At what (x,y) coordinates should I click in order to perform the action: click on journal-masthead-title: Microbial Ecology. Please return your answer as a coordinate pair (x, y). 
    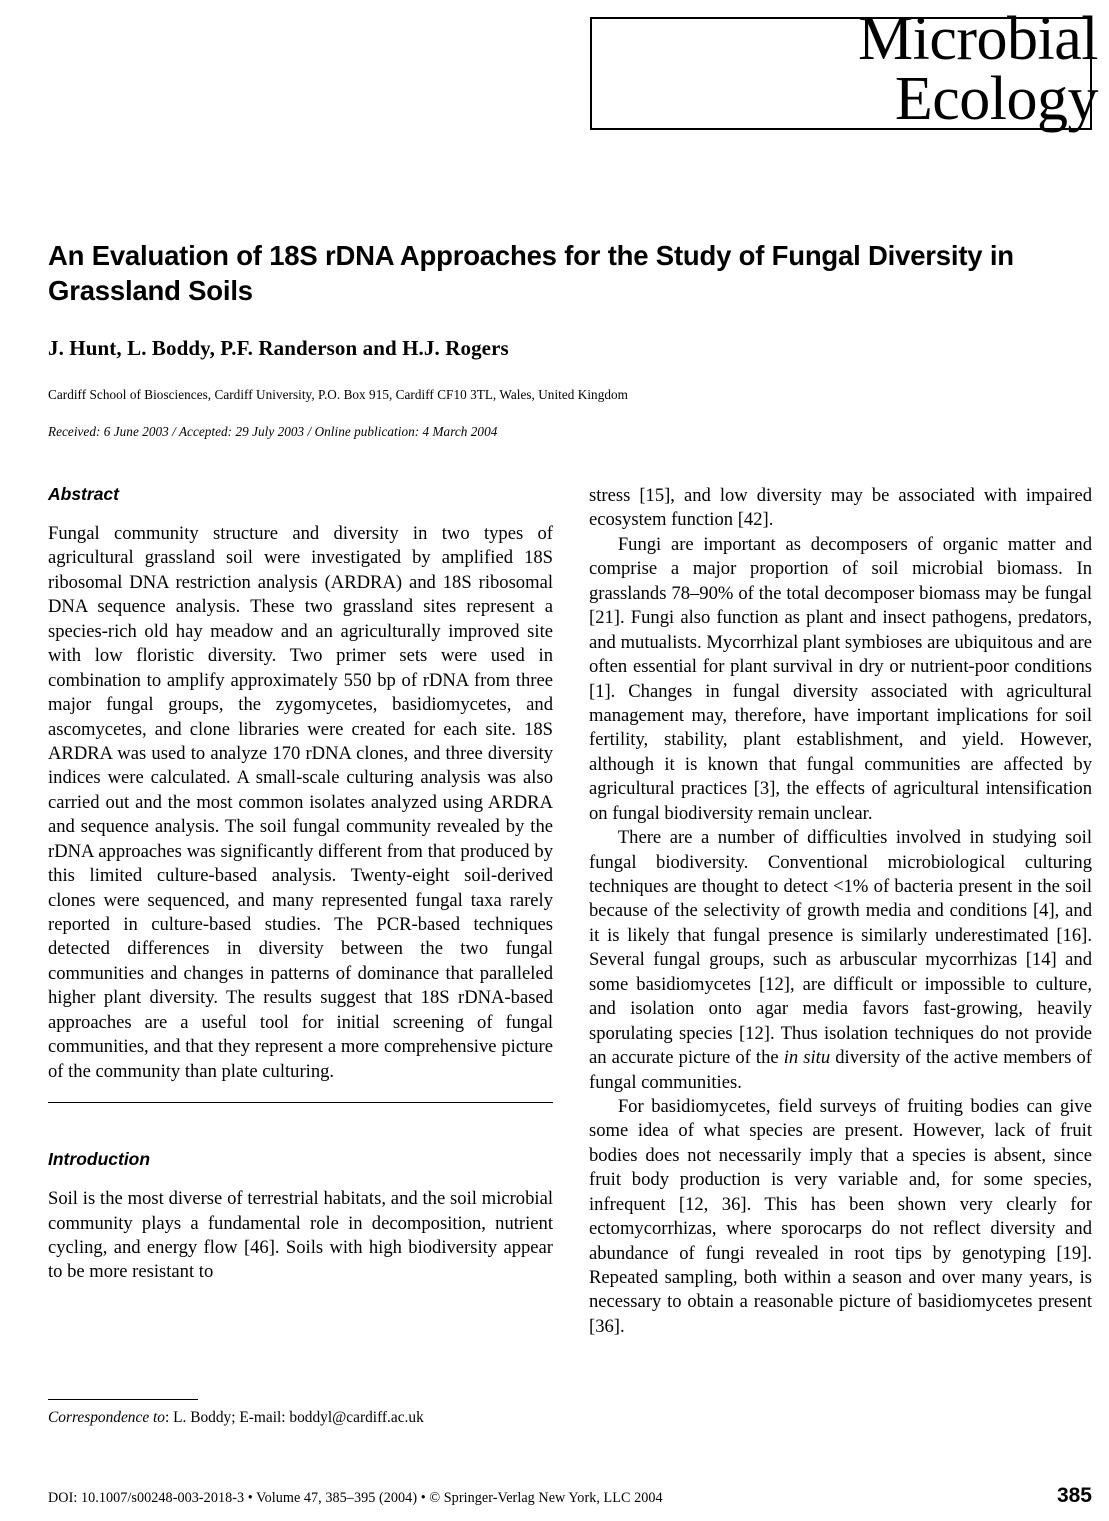
    Looking at the image, I should click on (844, 69).